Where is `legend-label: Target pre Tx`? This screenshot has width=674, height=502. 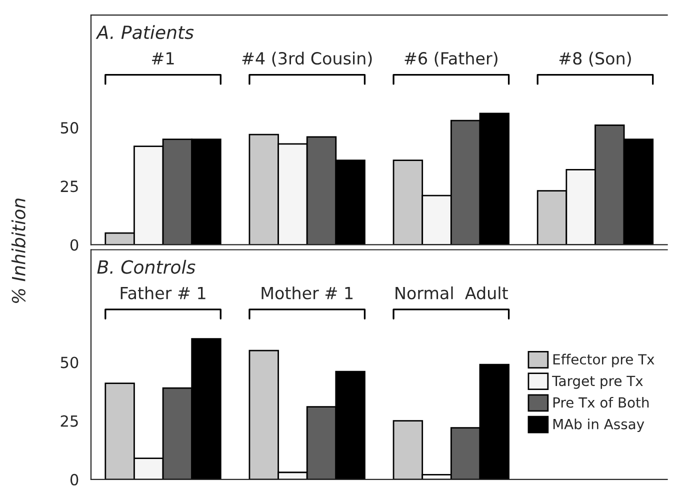 legend-label: Target pre Tx is located at coordinates (597, 382).